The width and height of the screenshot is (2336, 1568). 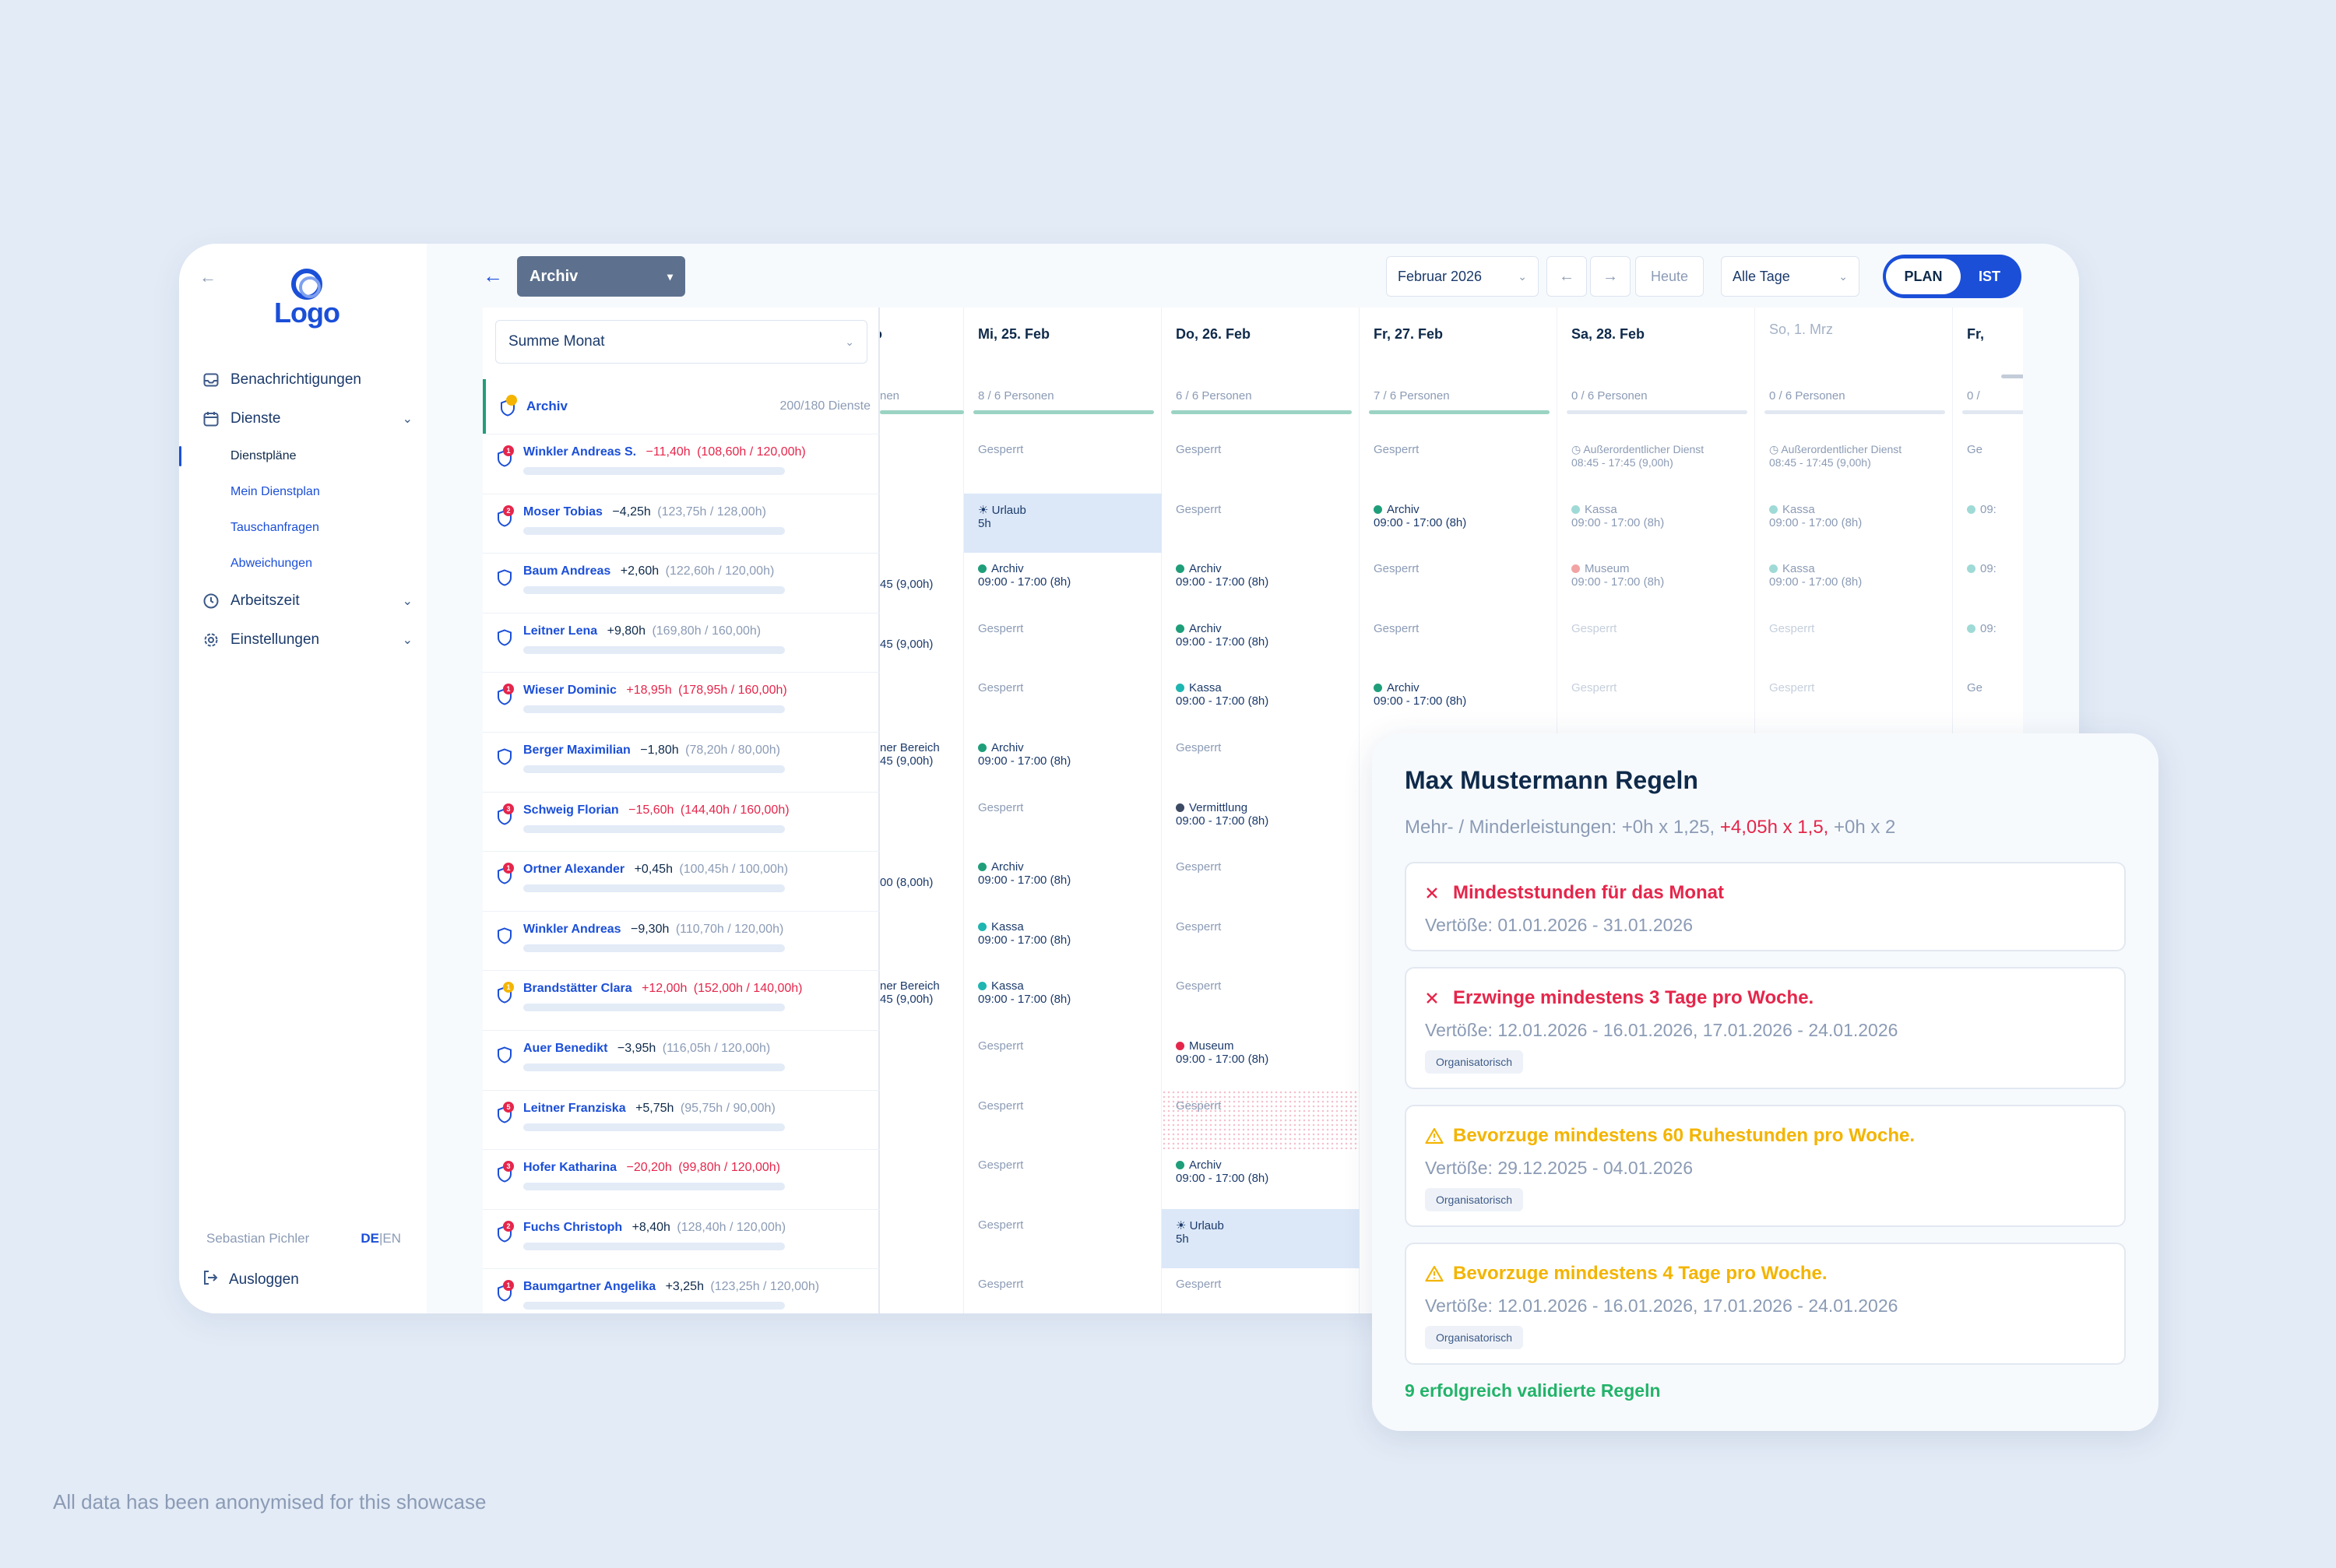 What do you see at coordinates (580, 452) in the screenshot?
I see `employee-name: Winkler Andreas S.` at bounding box center [580, 452].